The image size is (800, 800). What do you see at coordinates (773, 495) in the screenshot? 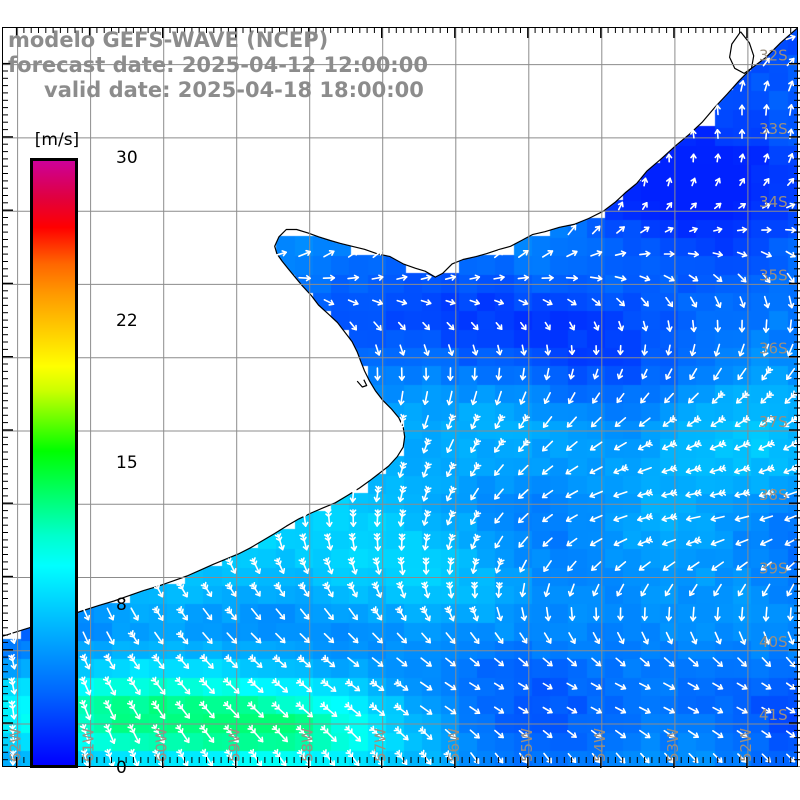
I see `svg-text: 38S` at bounding box center [773, 495].